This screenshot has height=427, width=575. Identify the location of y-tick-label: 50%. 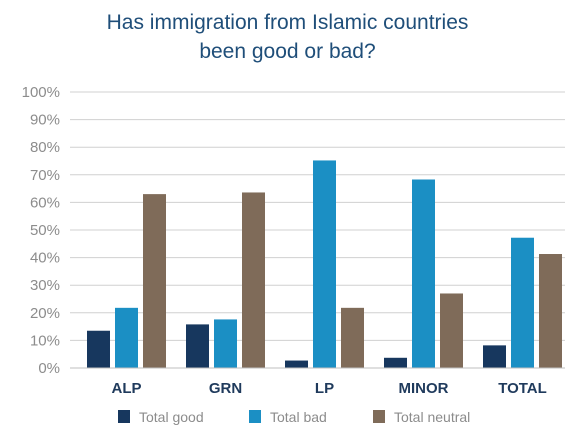
(45, 230).